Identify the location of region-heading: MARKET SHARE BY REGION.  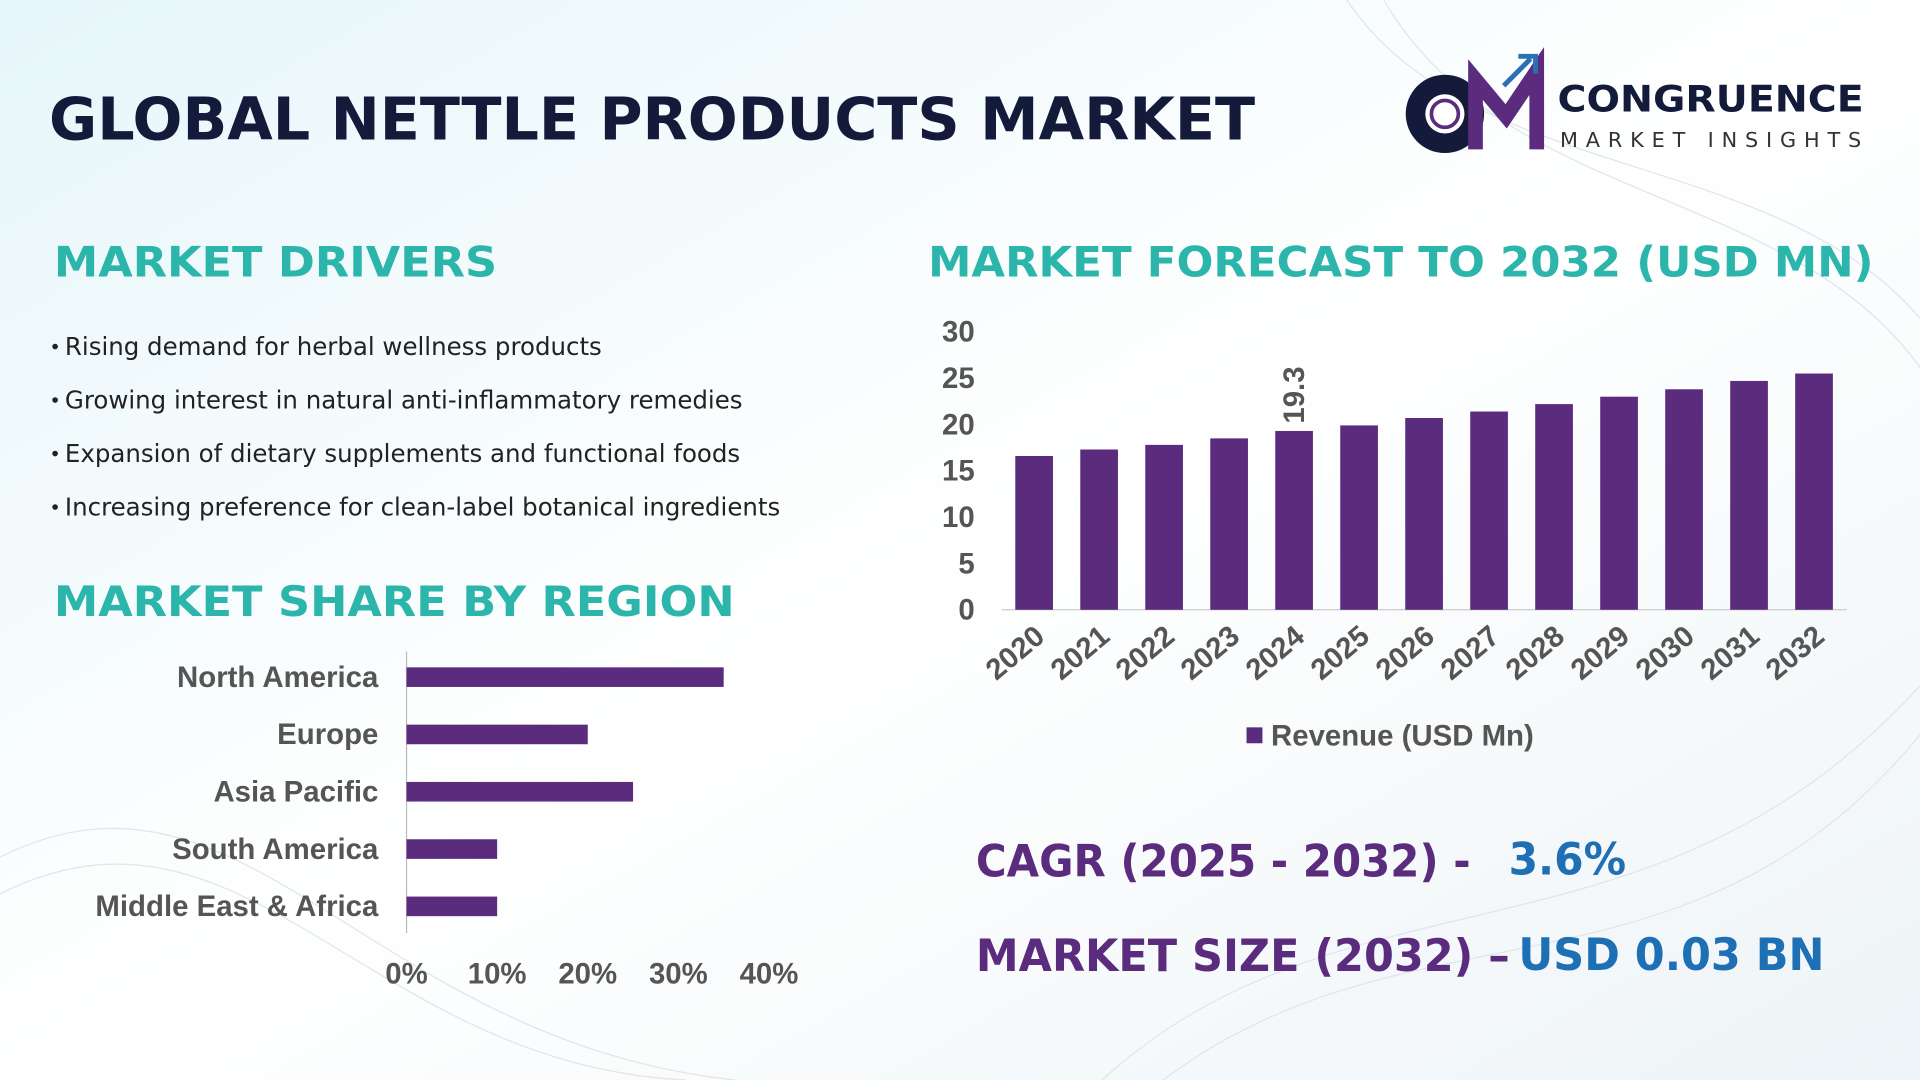
(394, 601).